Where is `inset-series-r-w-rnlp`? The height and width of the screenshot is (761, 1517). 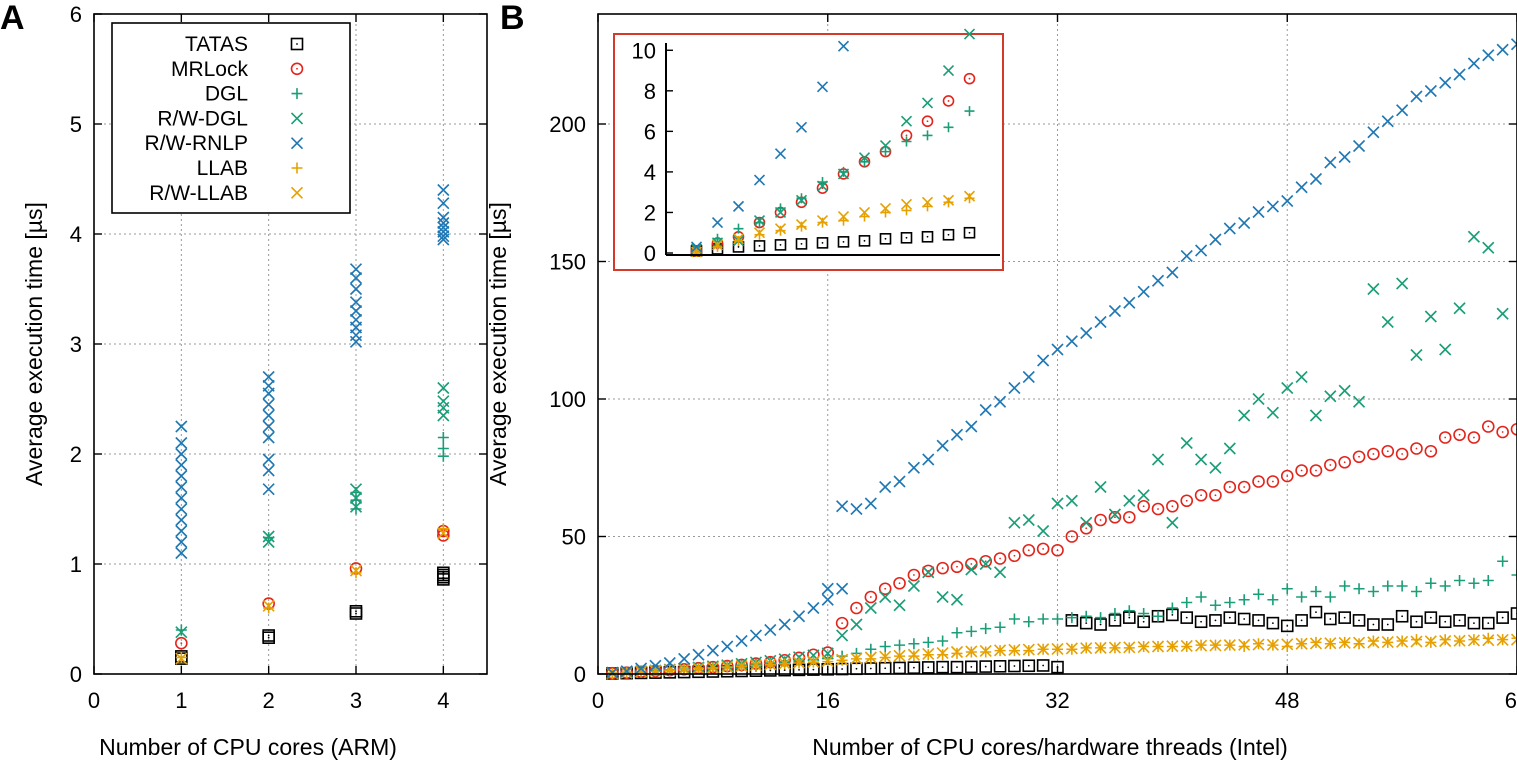 inset-series-r-w-rnlp is located at coordinates (770, 146).